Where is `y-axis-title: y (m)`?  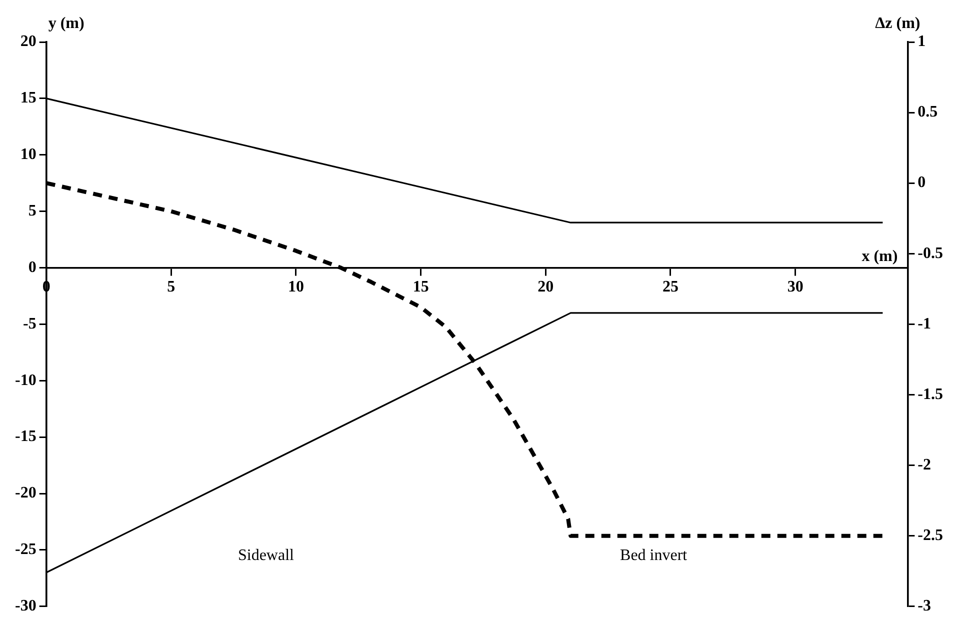
y-axis-title: y (m) is located at coordinates (66, 23).